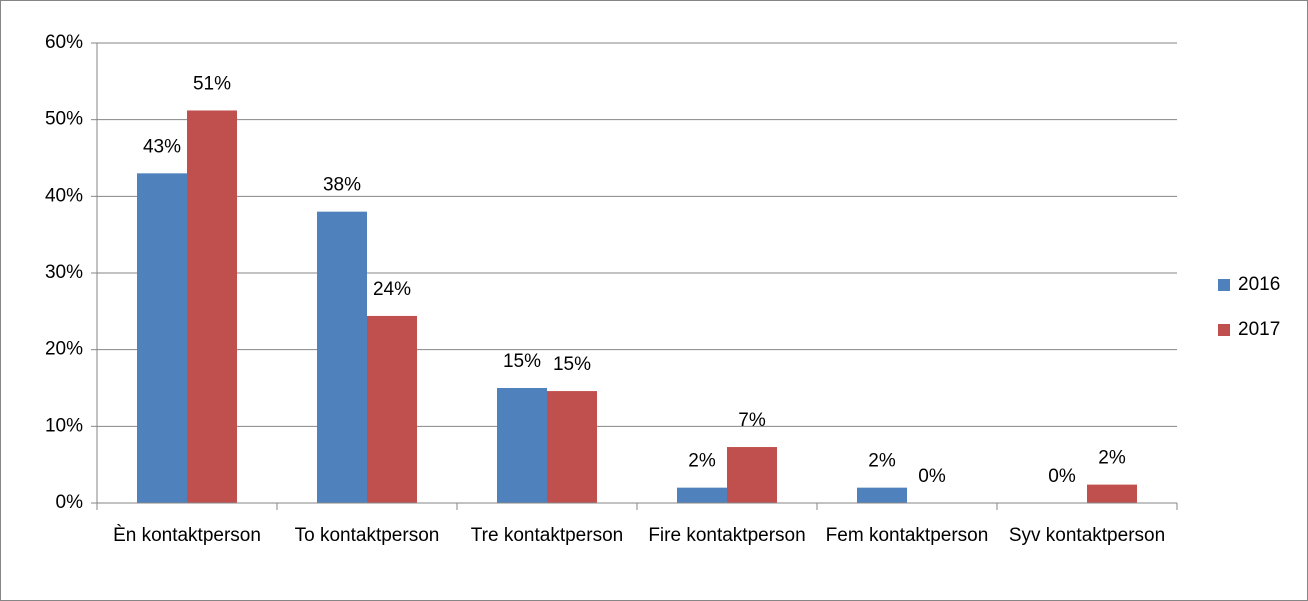 Image resolution: width=1308 pixels, height=601 pixels. Describe the element at coordinates (64, 195) in the screenshot. I see `y-tick-label: 40%` at that location.